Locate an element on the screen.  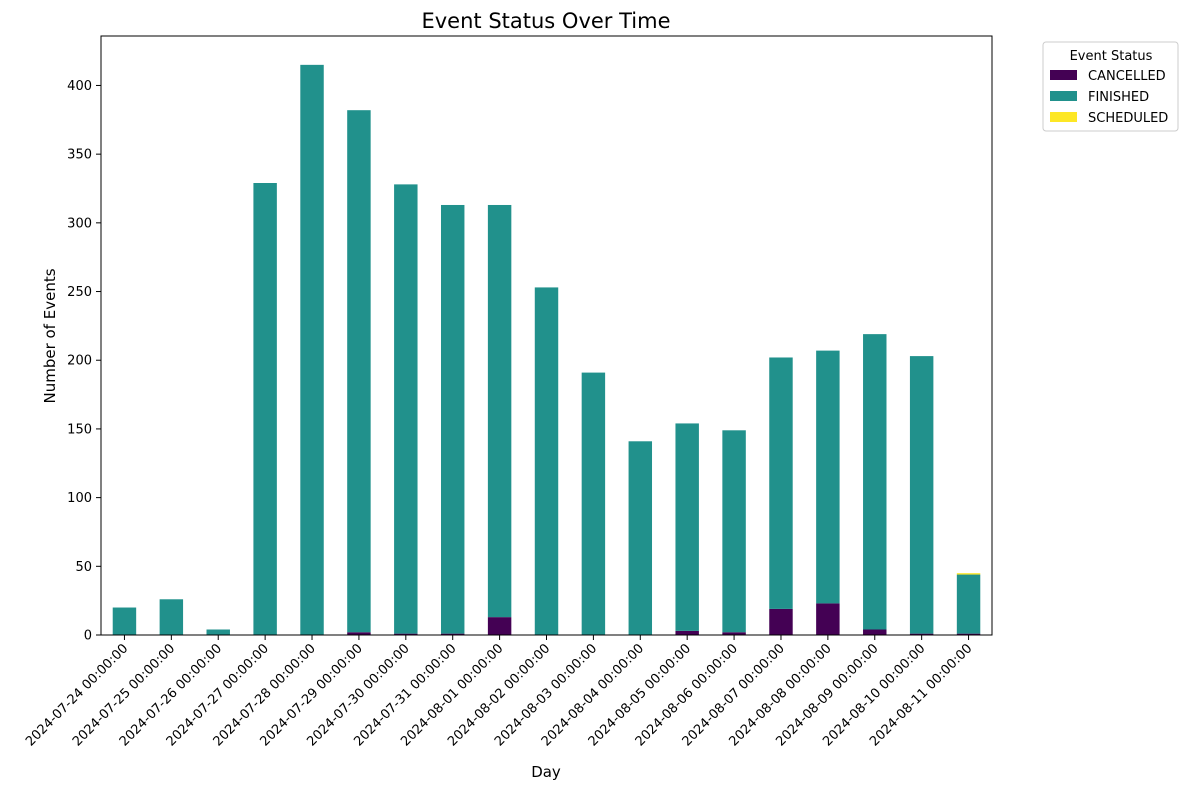
legend-label-finished: FINISHED is located at coordinates (1118, 97).